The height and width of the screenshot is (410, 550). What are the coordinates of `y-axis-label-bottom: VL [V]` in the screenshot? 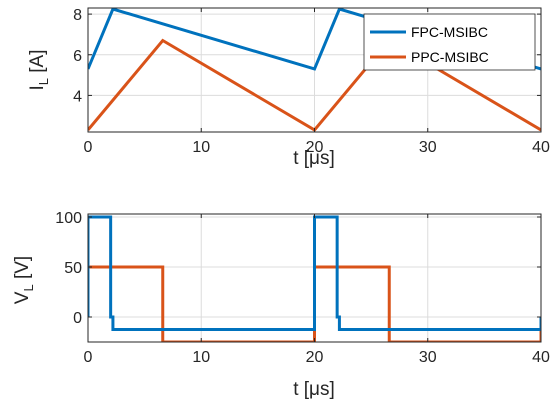 It's located at (24, 280).